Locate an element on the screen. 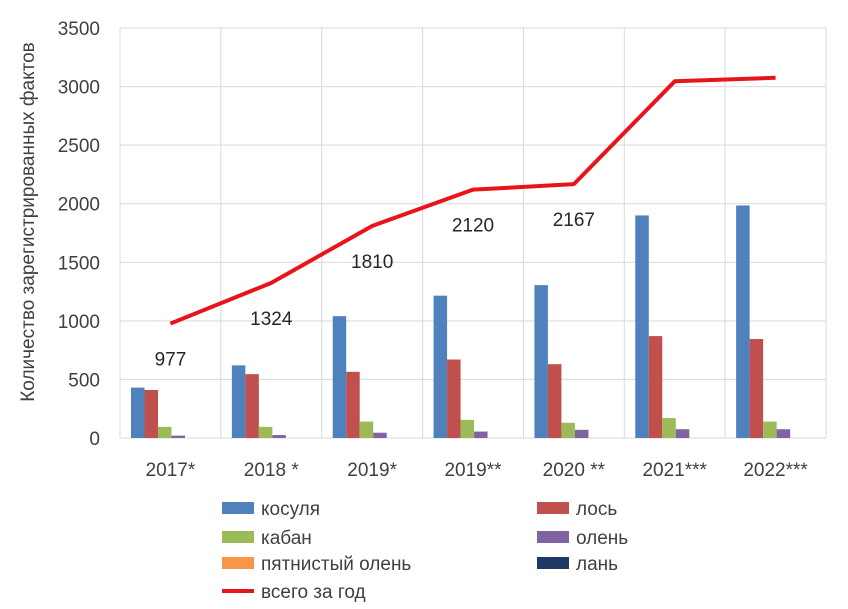 This screenshot has height=609, width=848. line-data-label: 2120 is located at coordinates (473, 226).